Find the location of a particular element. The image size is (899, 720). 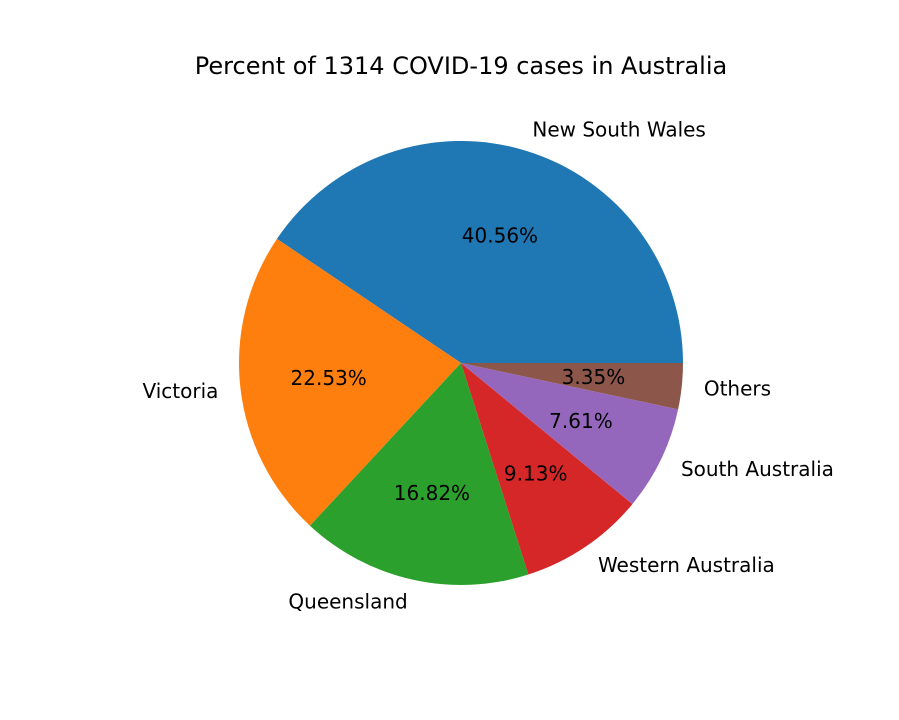

slice-percent-label: 3.35% is located at coordinates (594, 377).